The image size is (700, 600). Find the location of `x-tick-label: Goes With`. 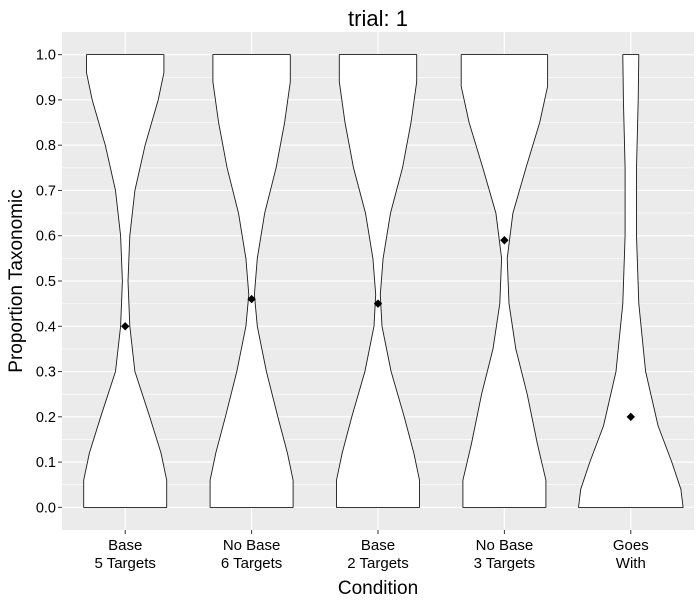

x-tick-label: Goes With is located at coordinates (631, 554).